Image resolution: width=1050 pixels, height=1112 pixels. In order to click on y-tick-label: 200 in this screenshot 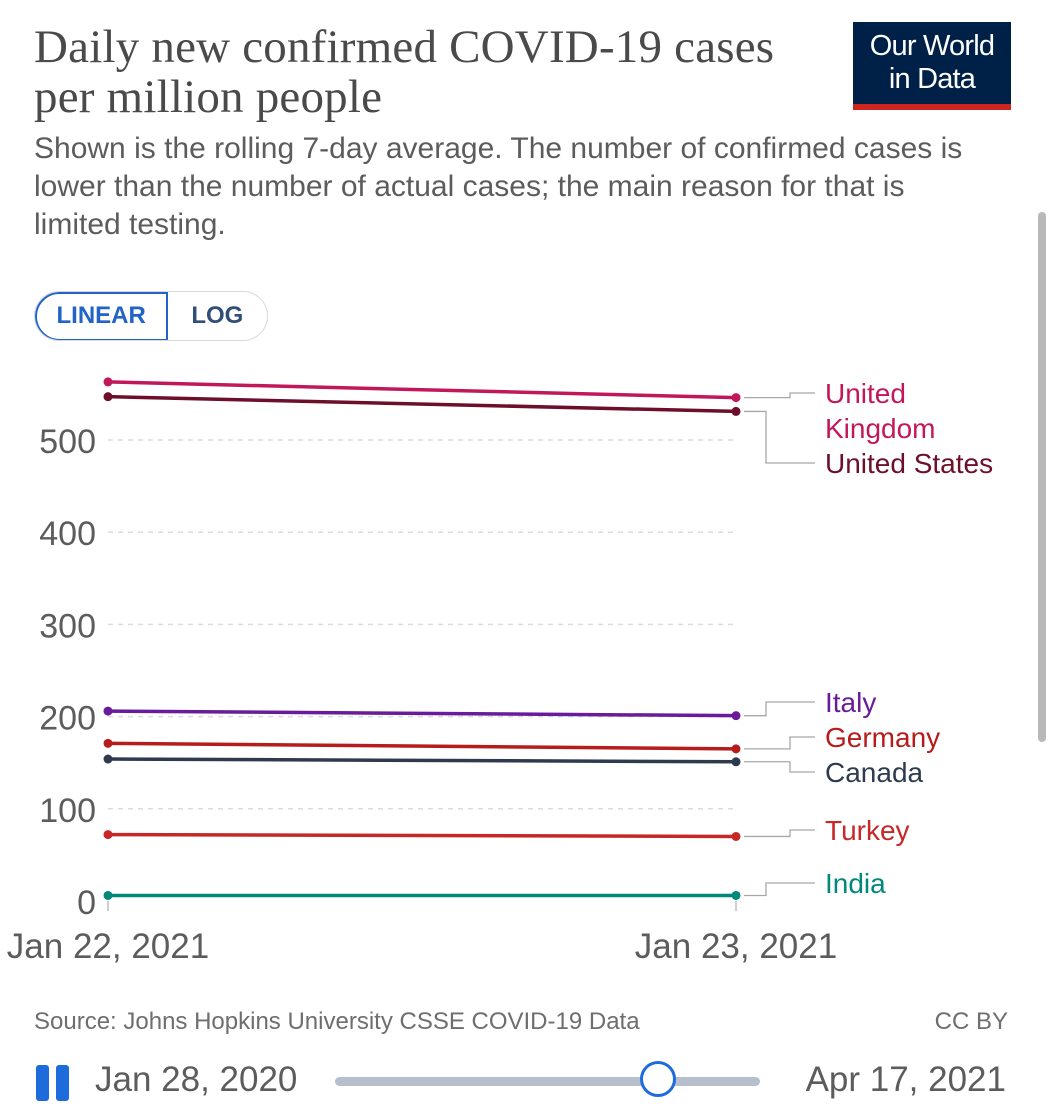, I will do `click(67, 719)`.